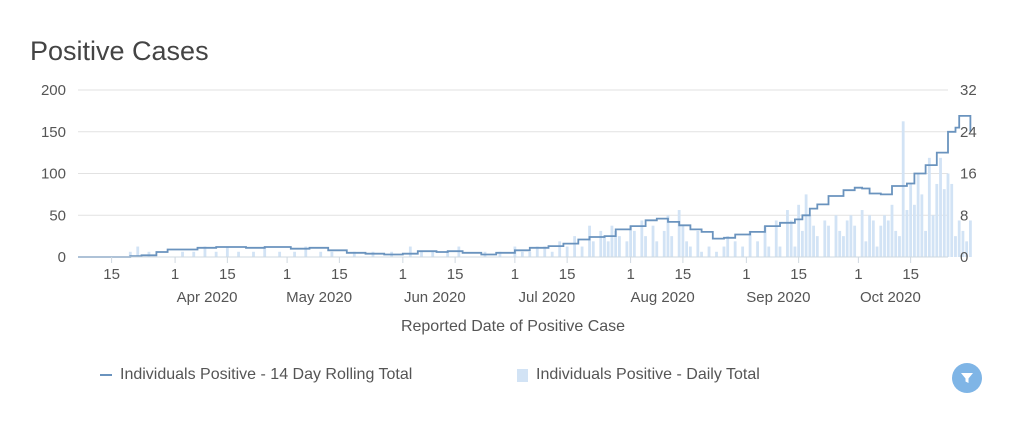 This screenshot has width=1024, height=433. What do you see at coordinates (638, 375) in the screenshot?
I see `legend-item-daily-total: Individuals Positive - Daily Total` at bounding box center [638, 375].